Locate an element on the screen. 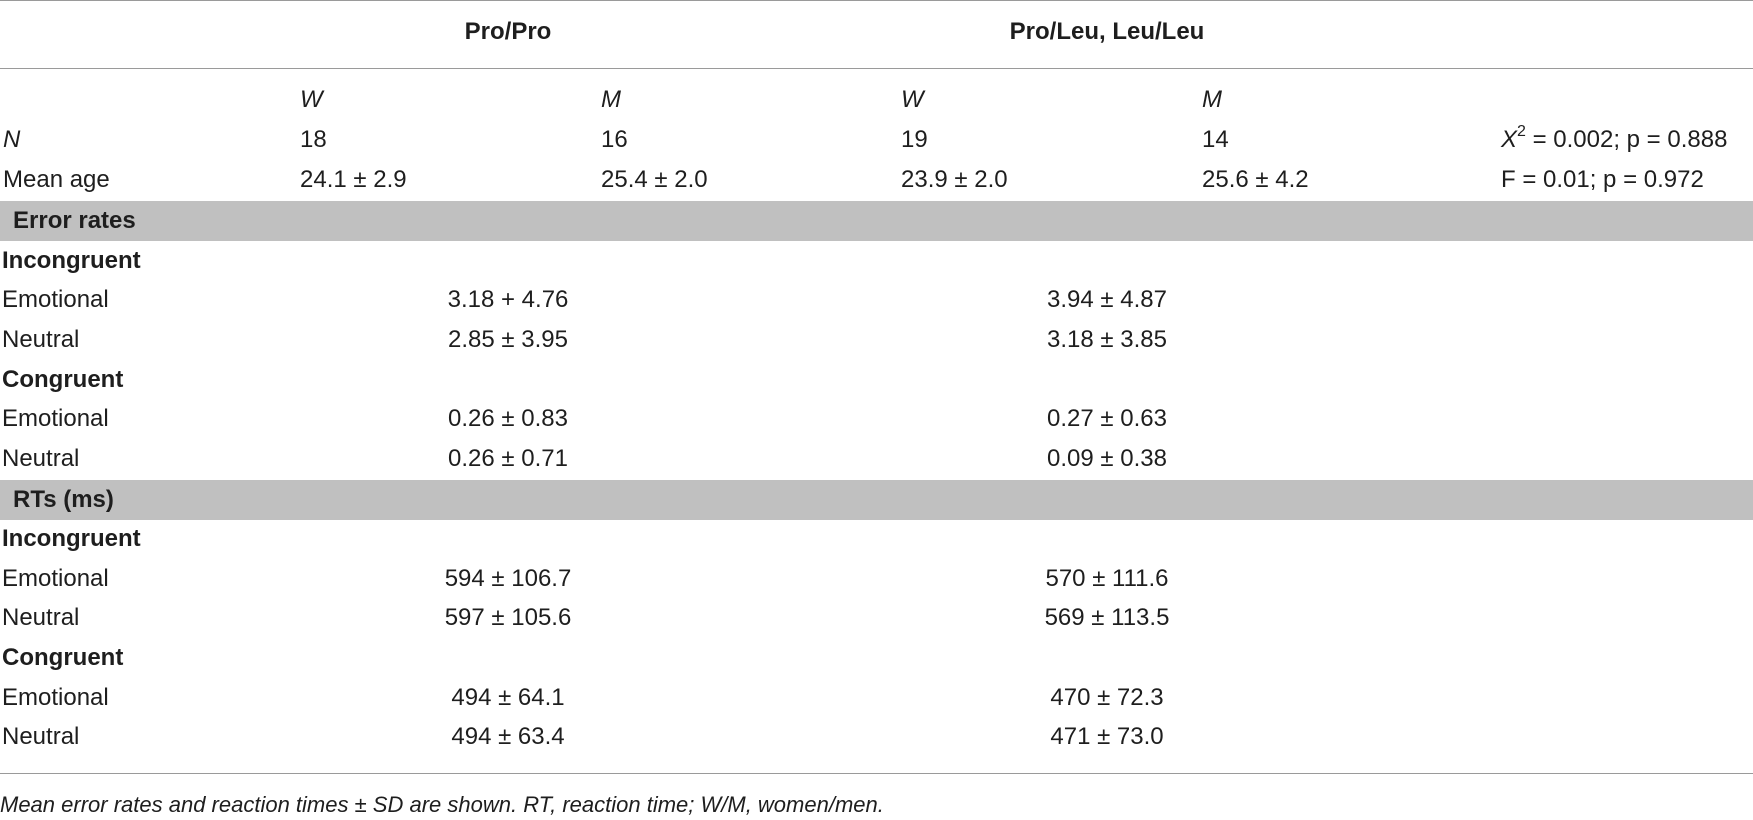 This screenshot has width=1753, height=820. section-band-rts: RTs (ms) is located at coordinates (876, 500).